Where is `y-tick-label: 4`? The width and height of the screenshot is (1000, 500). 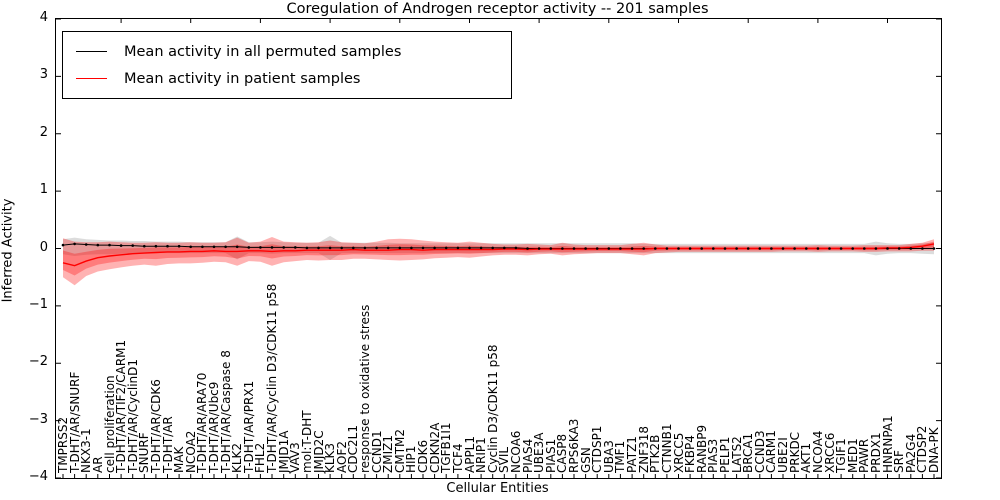 y-tick-label: 4 is located at coordinates (43, 17).